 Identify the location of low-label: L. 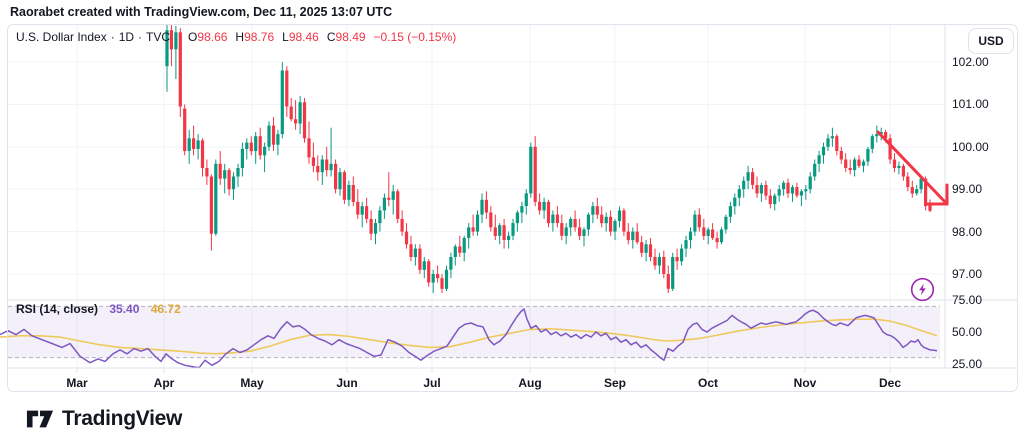
(285, 37).